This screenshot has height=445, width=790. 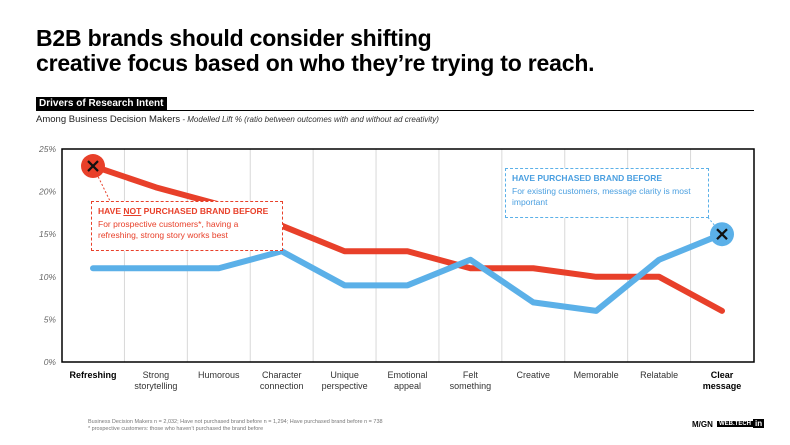 What do you see at coordinates (111, 211) in the screenshot?
I see `heading-part: HAVE` at bounding box center [111, 211].